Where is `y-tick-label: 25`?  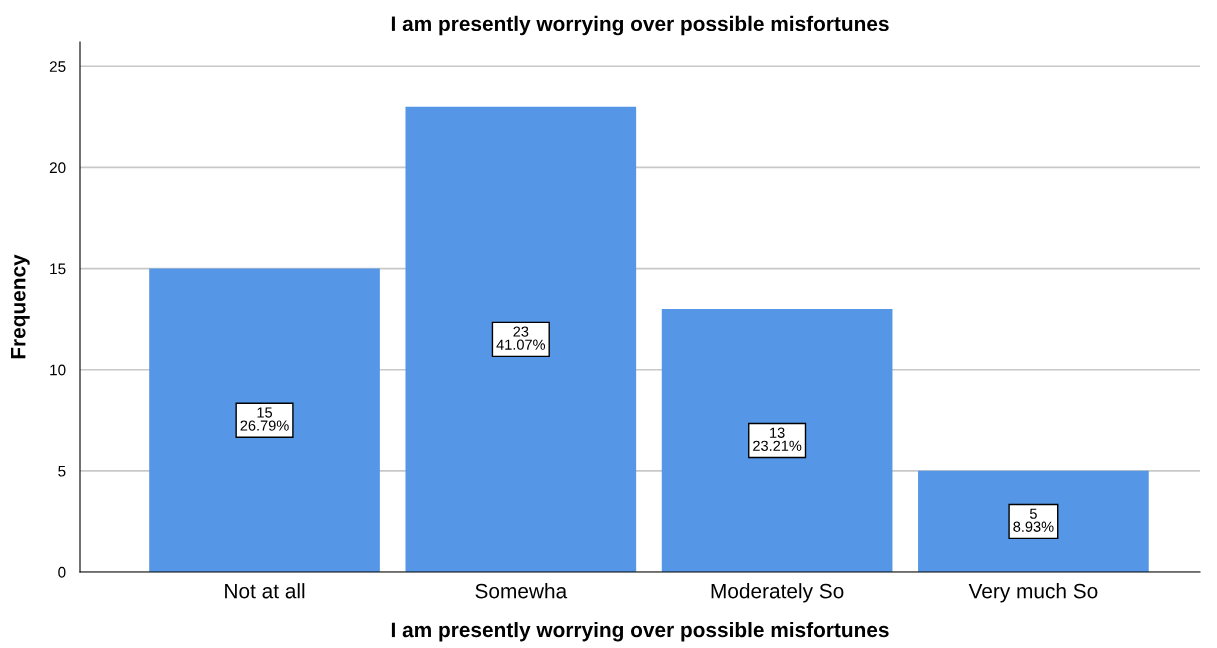
y-tick-label: 25 is located at coordinates (57, 66).